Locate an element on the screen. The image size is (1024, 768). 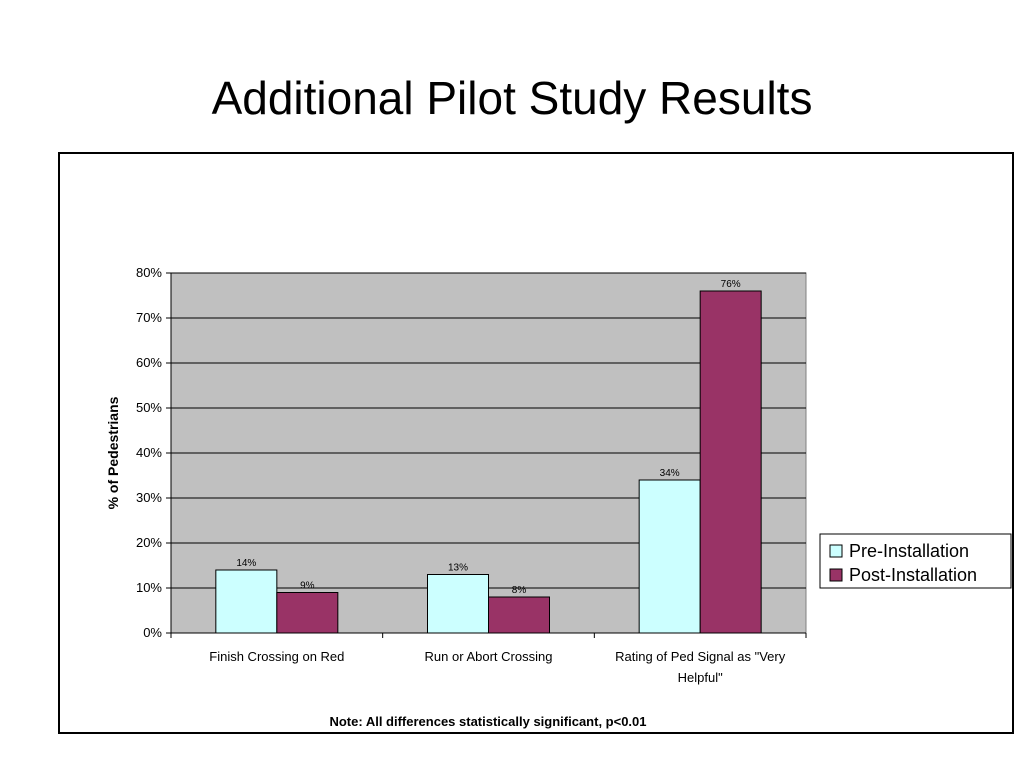
data-label: 14% is located at coordinates (246, 563).